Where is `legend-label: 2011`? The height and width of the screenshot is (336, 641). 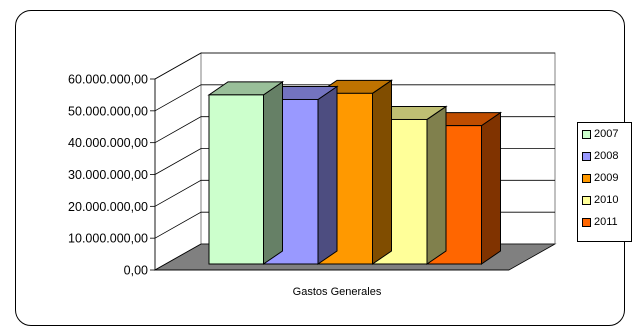 legend-label: 2011 is located at coordinates (606, 222).